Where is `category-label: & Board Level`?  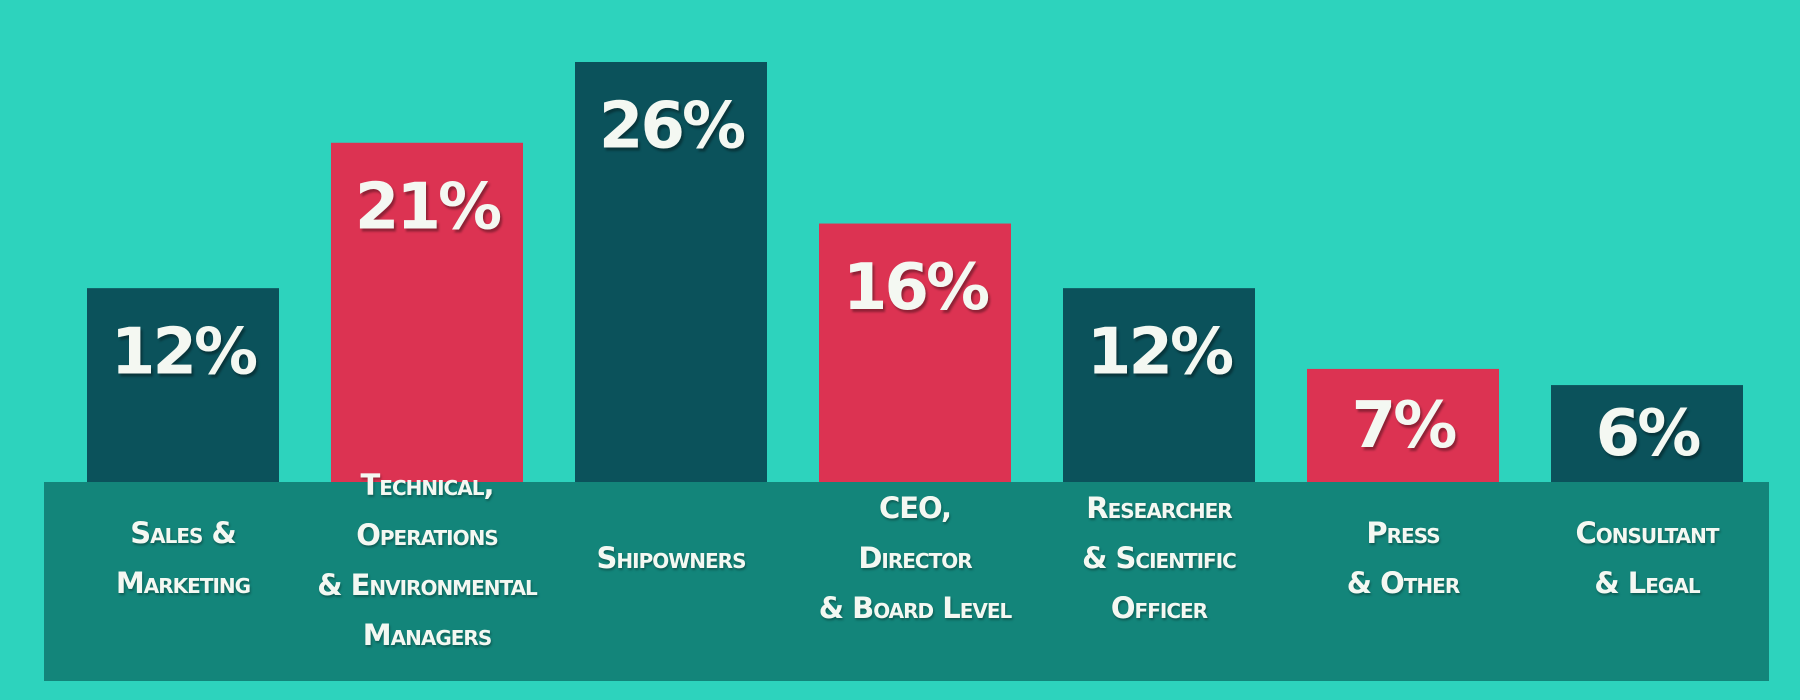 category-label: & Board Level is located at coordinates (916, 608).